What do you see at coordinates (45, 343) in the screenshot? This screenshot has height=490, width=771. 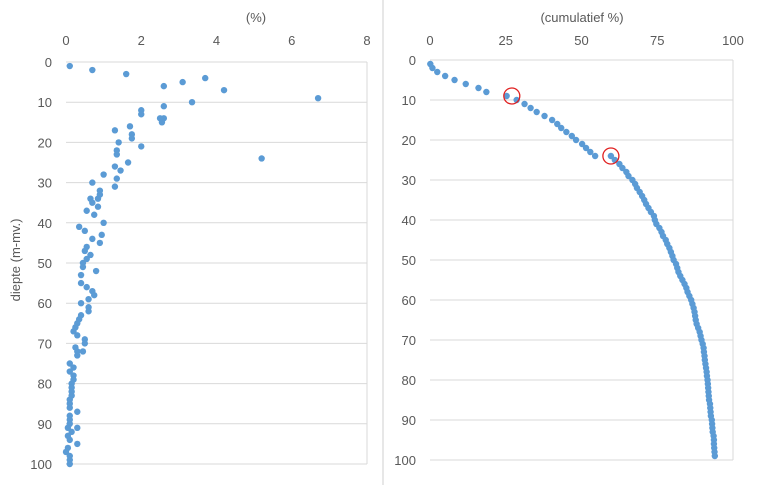 I see `left-y-tick-label: 70` at bounding box center [45, 343].